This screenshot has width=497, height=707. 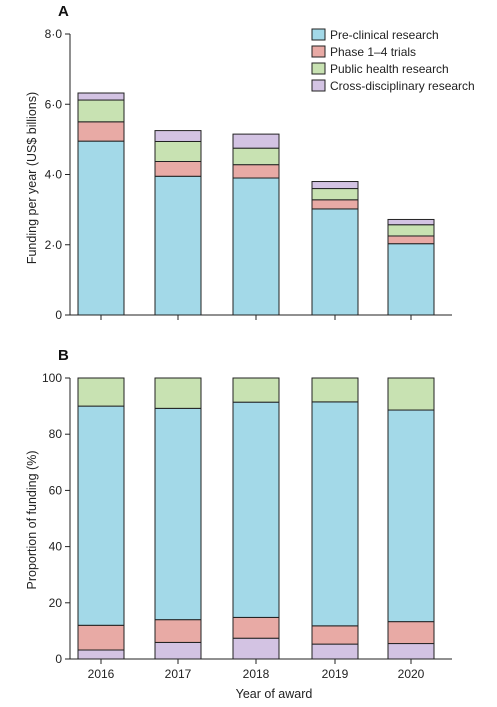 What do you see at coordinates (318, 68) in the screenshot?
I see `legend-swatch-public-health-research` at bounding box center [318, 68].